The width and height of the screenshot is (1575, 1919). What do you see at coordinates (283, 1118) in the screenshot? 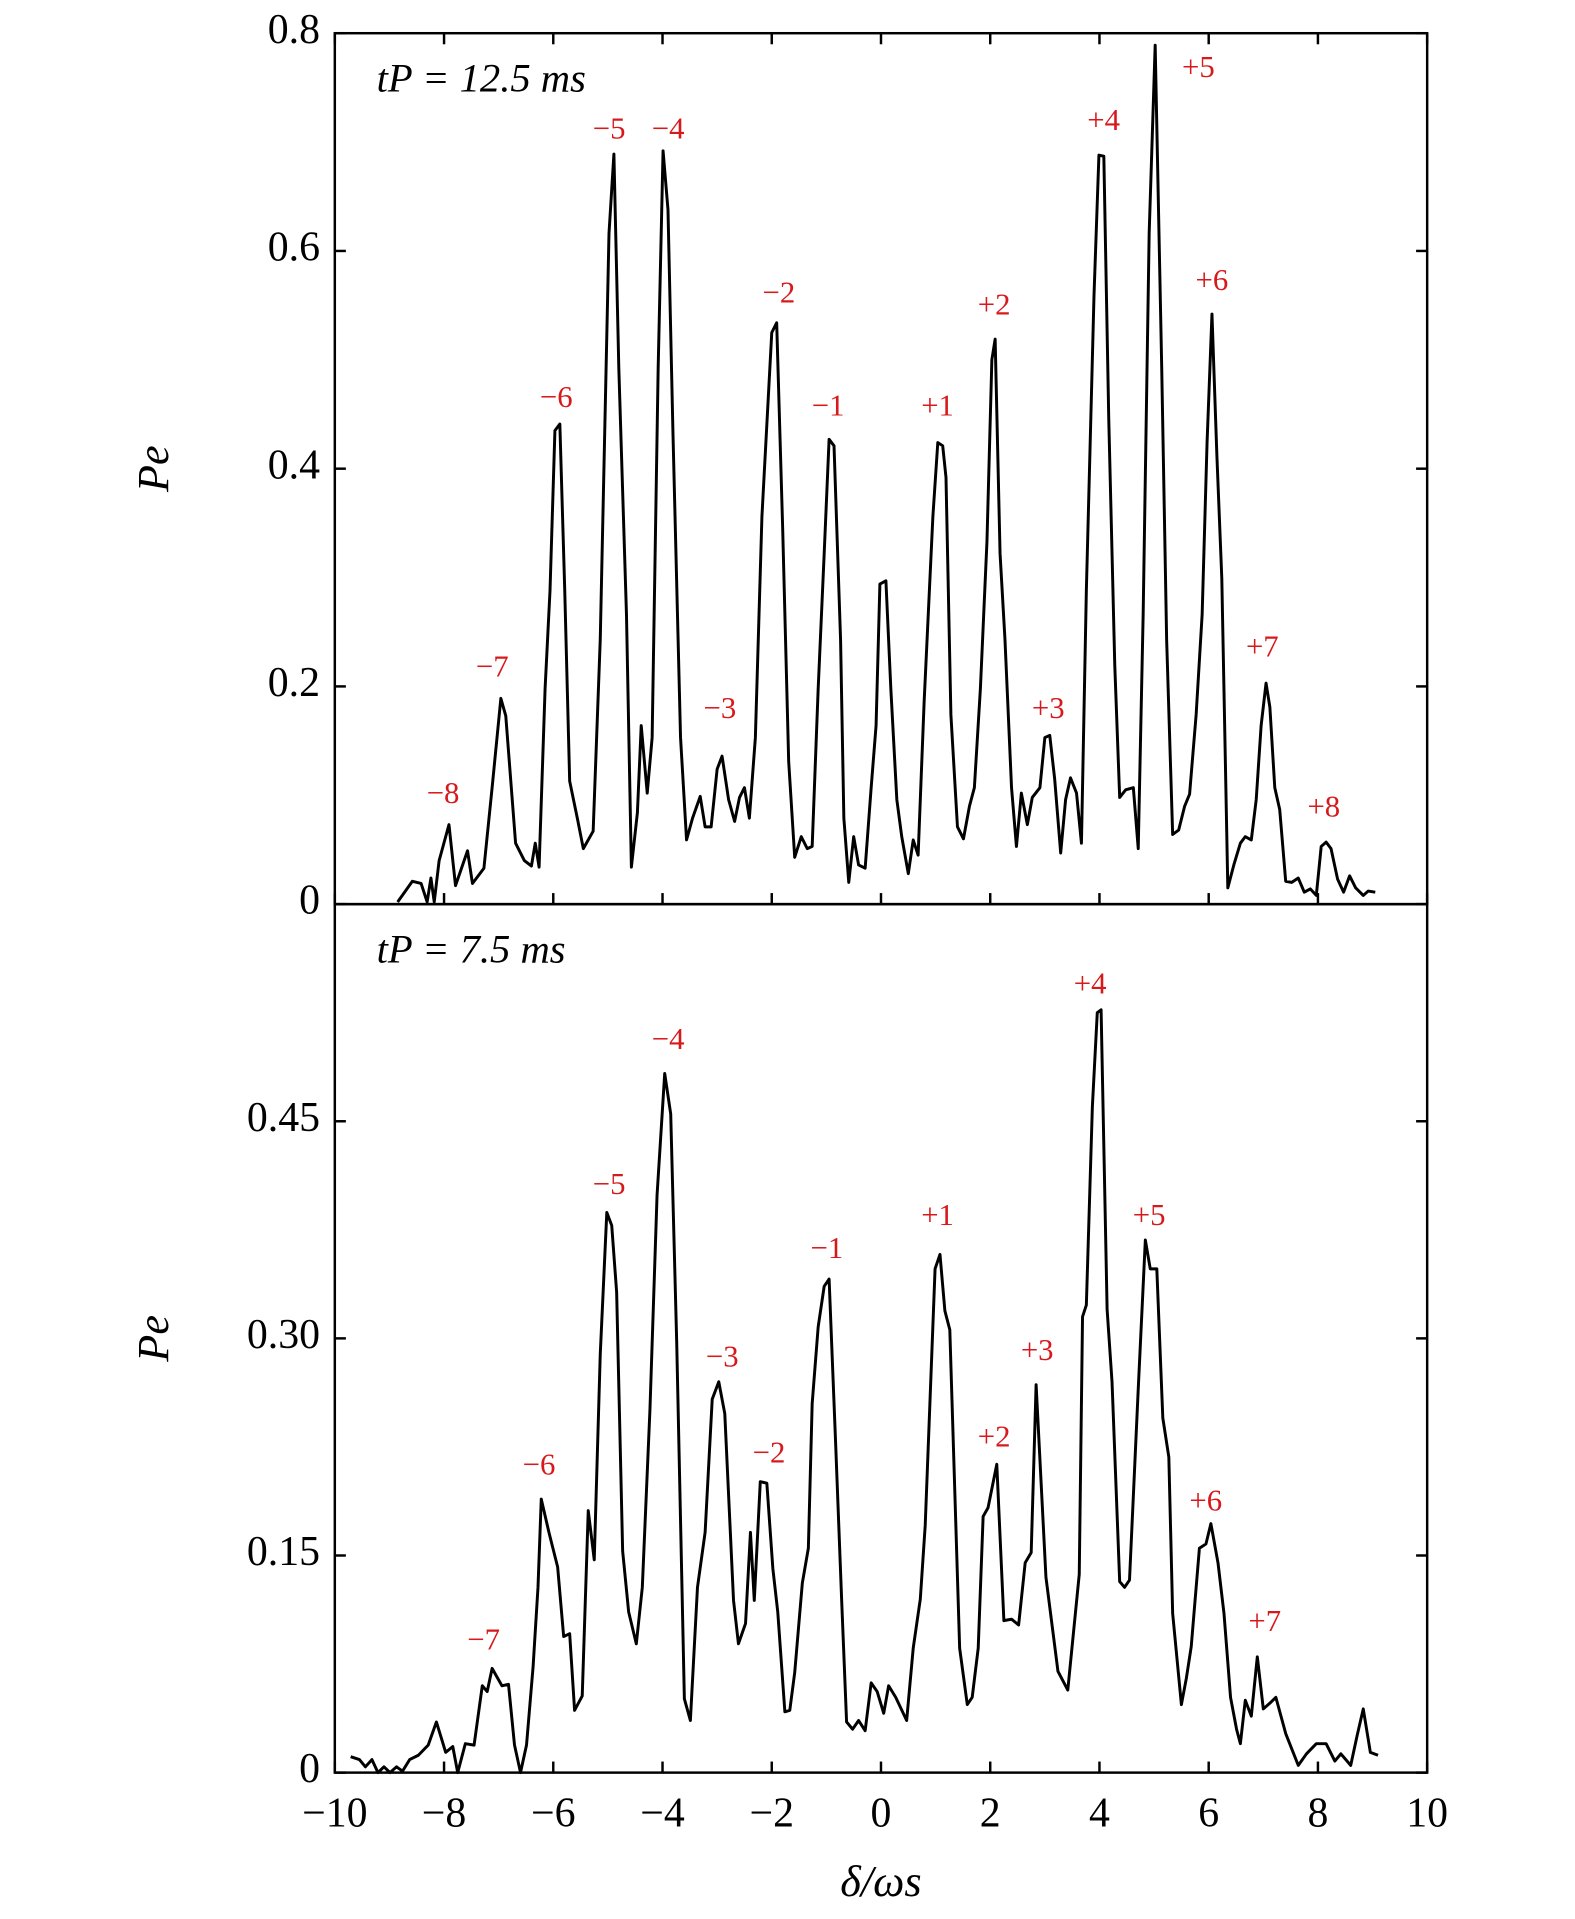
I see `y-tick-label: 0.45` at bounding box center [283, 1118].